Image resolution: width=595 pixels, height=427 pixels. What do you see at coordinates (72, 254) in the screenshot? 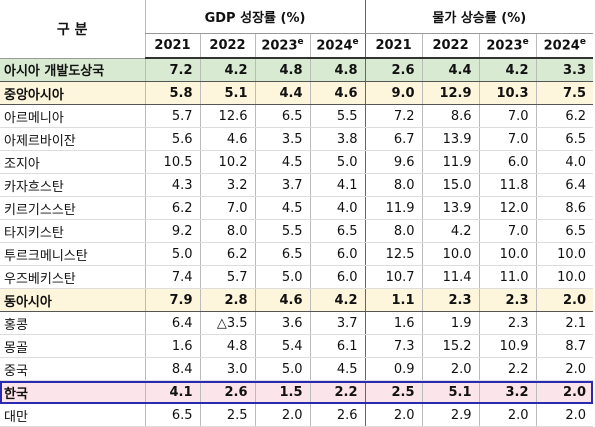
I see `row-name: 투르크메니스탄` at bounding box center [72, 254].